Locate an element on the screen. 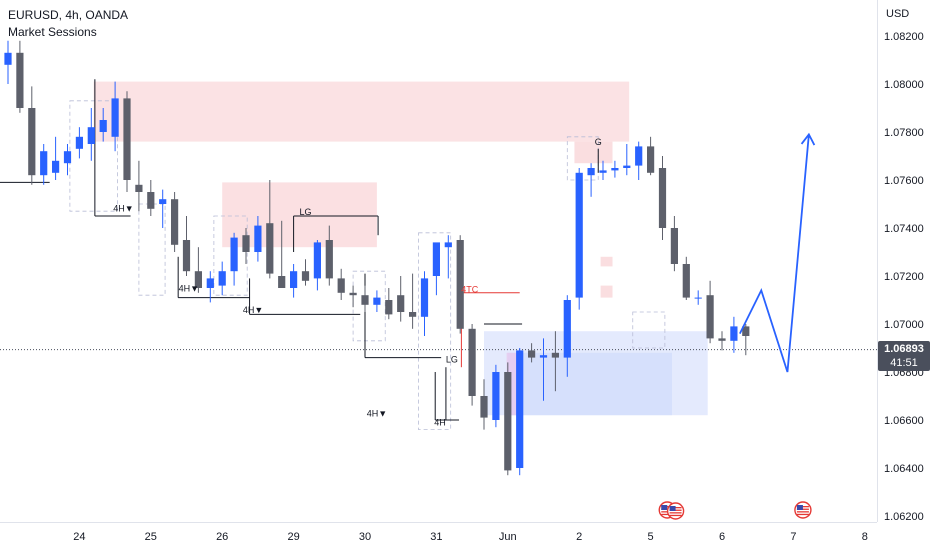 This screenshot has width=932, height=555. price-tick-label: 1.07400 is located at coordinates (904, 229).